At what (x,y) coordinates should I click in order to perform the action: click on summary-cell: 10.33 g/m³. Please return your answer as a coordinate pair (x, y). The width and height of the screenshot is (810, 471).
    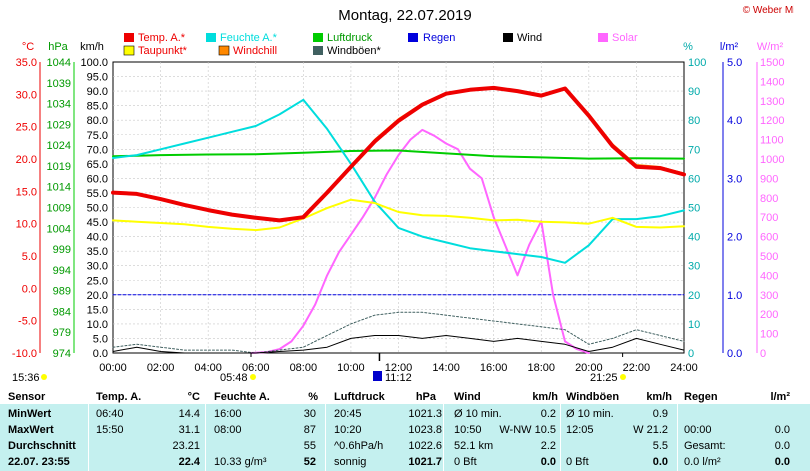
    Looking at the image, I should click on (240, 462).